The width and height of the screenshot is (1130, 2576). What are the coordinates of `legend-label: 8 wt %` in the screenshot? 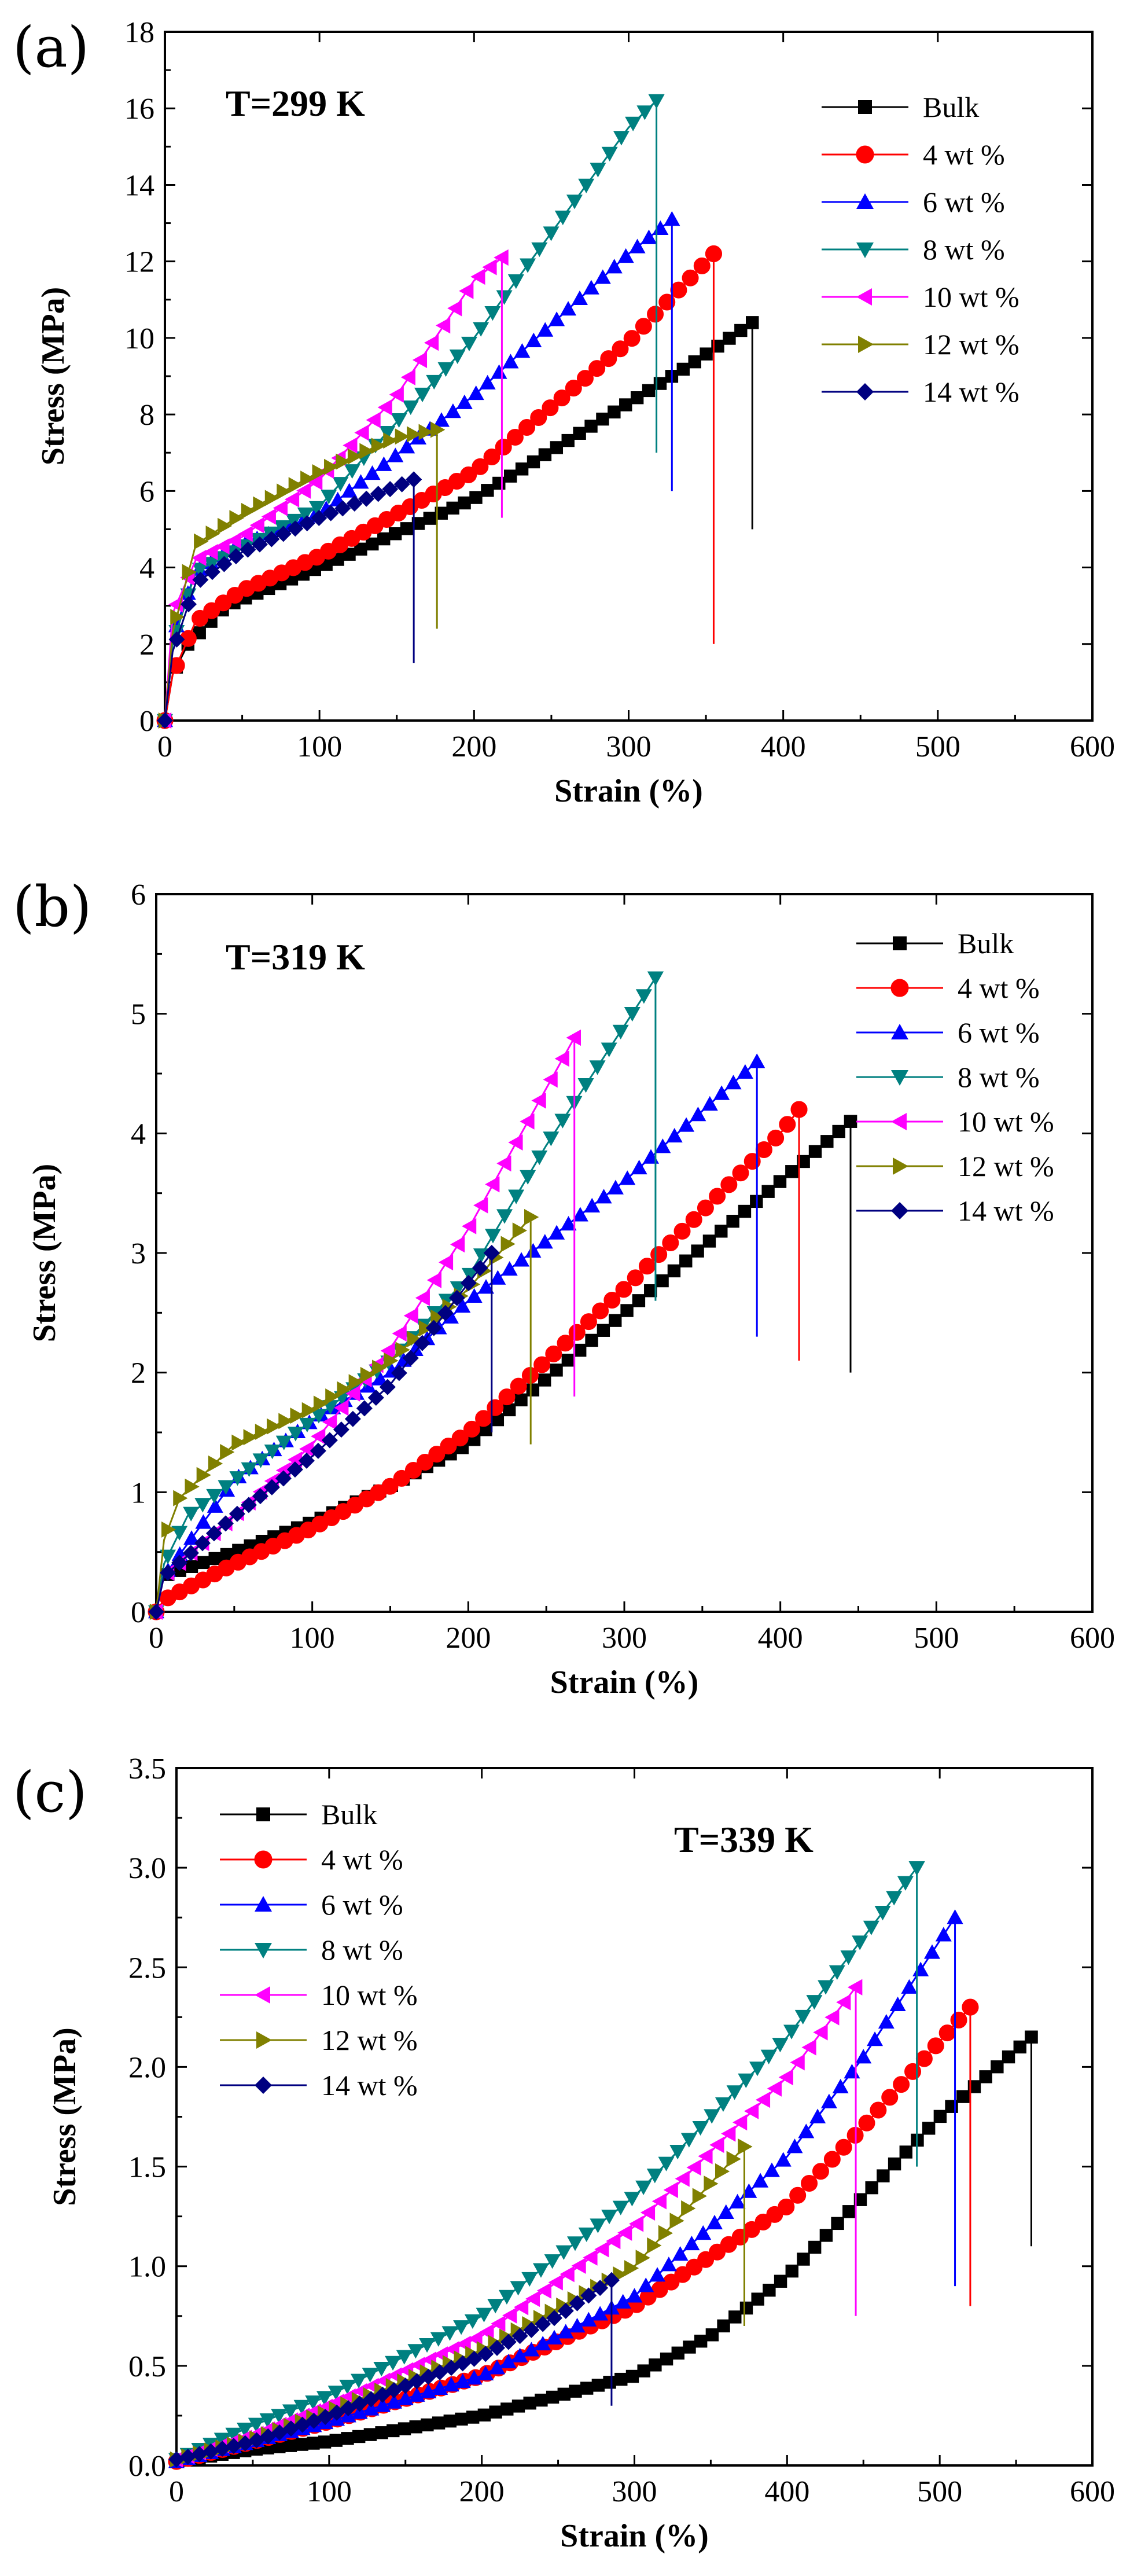 It's located at (362, 1950).